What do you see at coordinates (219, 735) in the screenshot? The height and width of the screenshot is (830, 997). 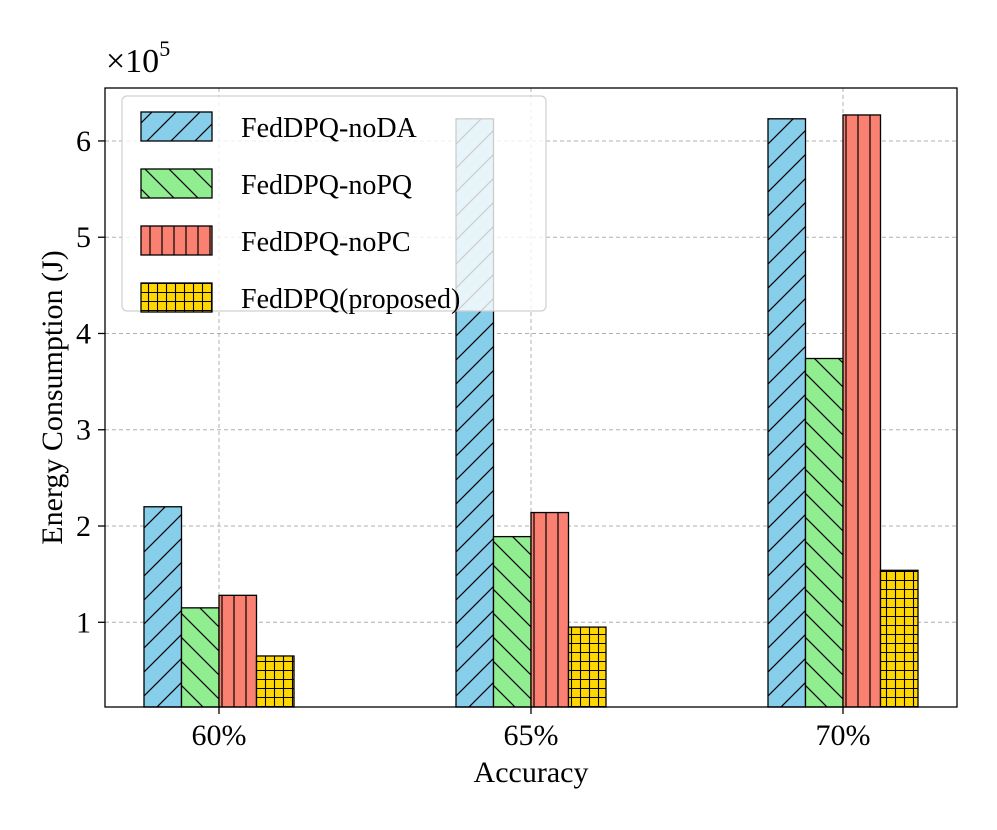 I see `x-tick-label: 60%` at bounding box center [219, 735].